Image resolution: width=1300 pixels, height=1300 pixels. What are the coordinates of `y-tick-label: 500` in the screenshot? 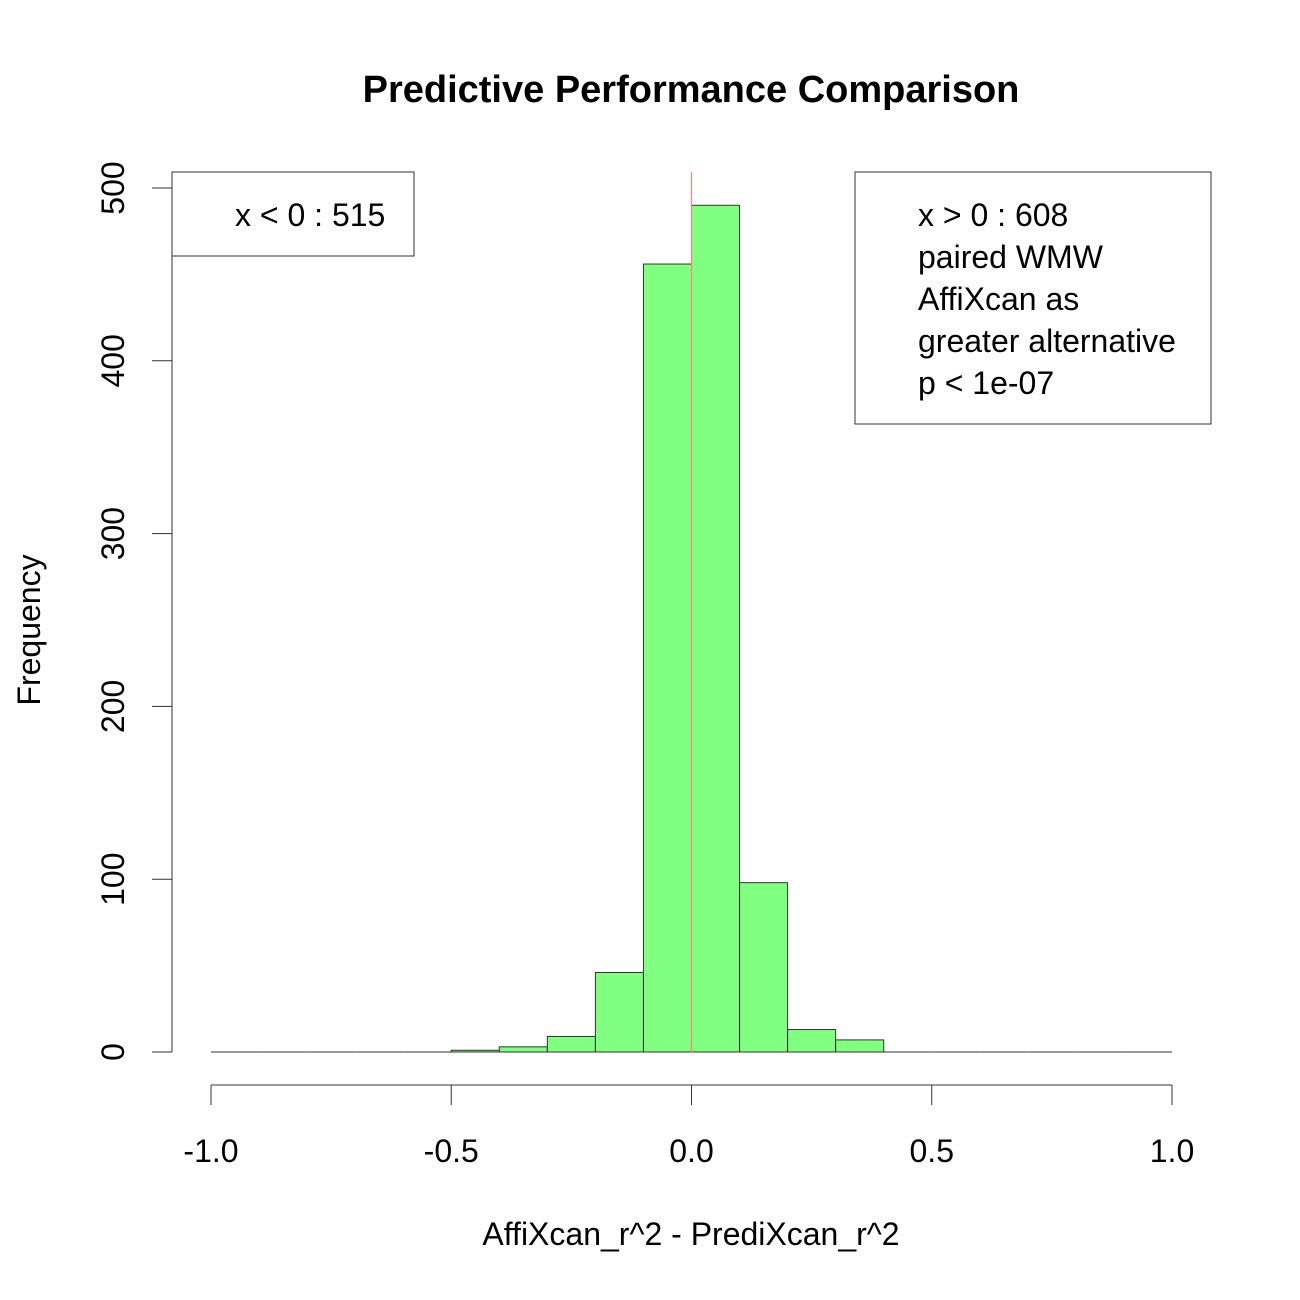 It's located at (113, 187).